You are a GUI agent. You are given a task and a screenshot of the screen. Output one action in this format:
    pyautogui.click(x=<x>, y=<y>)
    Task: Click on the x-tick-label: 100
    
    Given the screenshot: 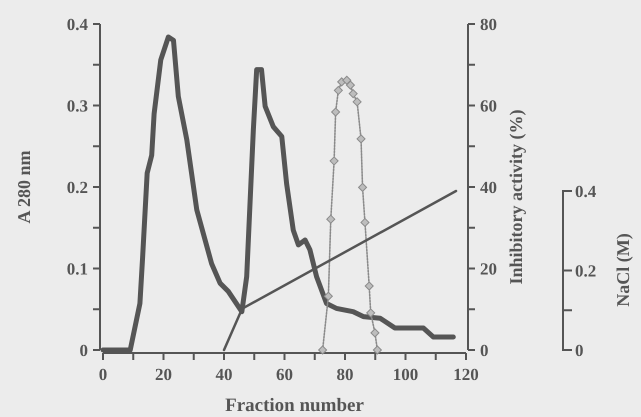 What is the action you would take?
    pyautogui.click(x=405, y=374)
    